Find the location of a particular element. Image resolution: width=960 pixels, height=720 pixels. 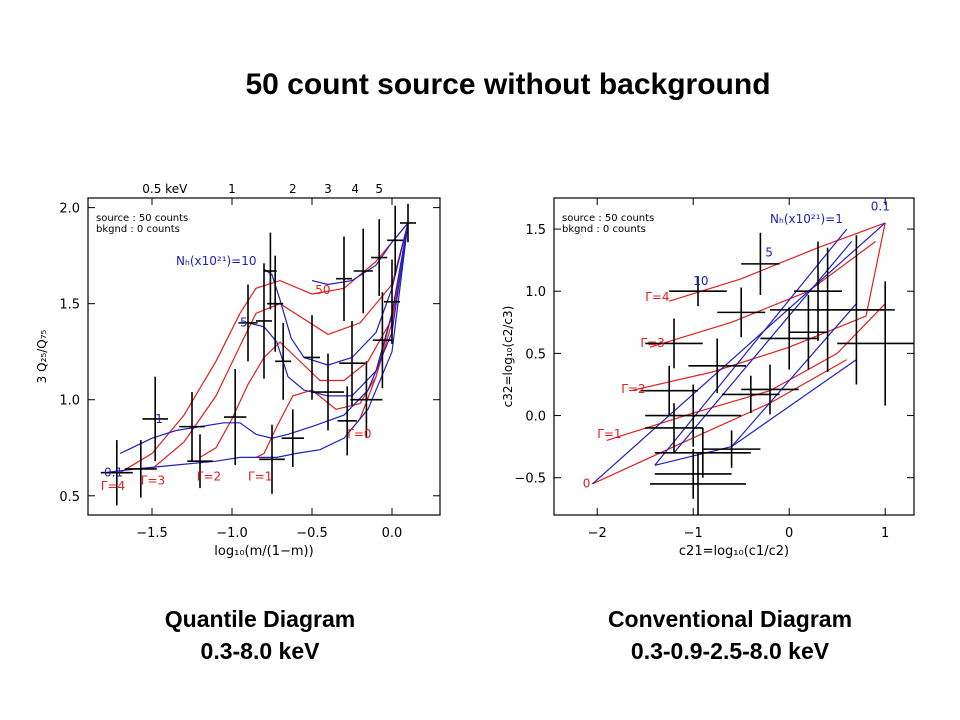

x-tick-label: 0.0 is located at coordinates (392, 533).